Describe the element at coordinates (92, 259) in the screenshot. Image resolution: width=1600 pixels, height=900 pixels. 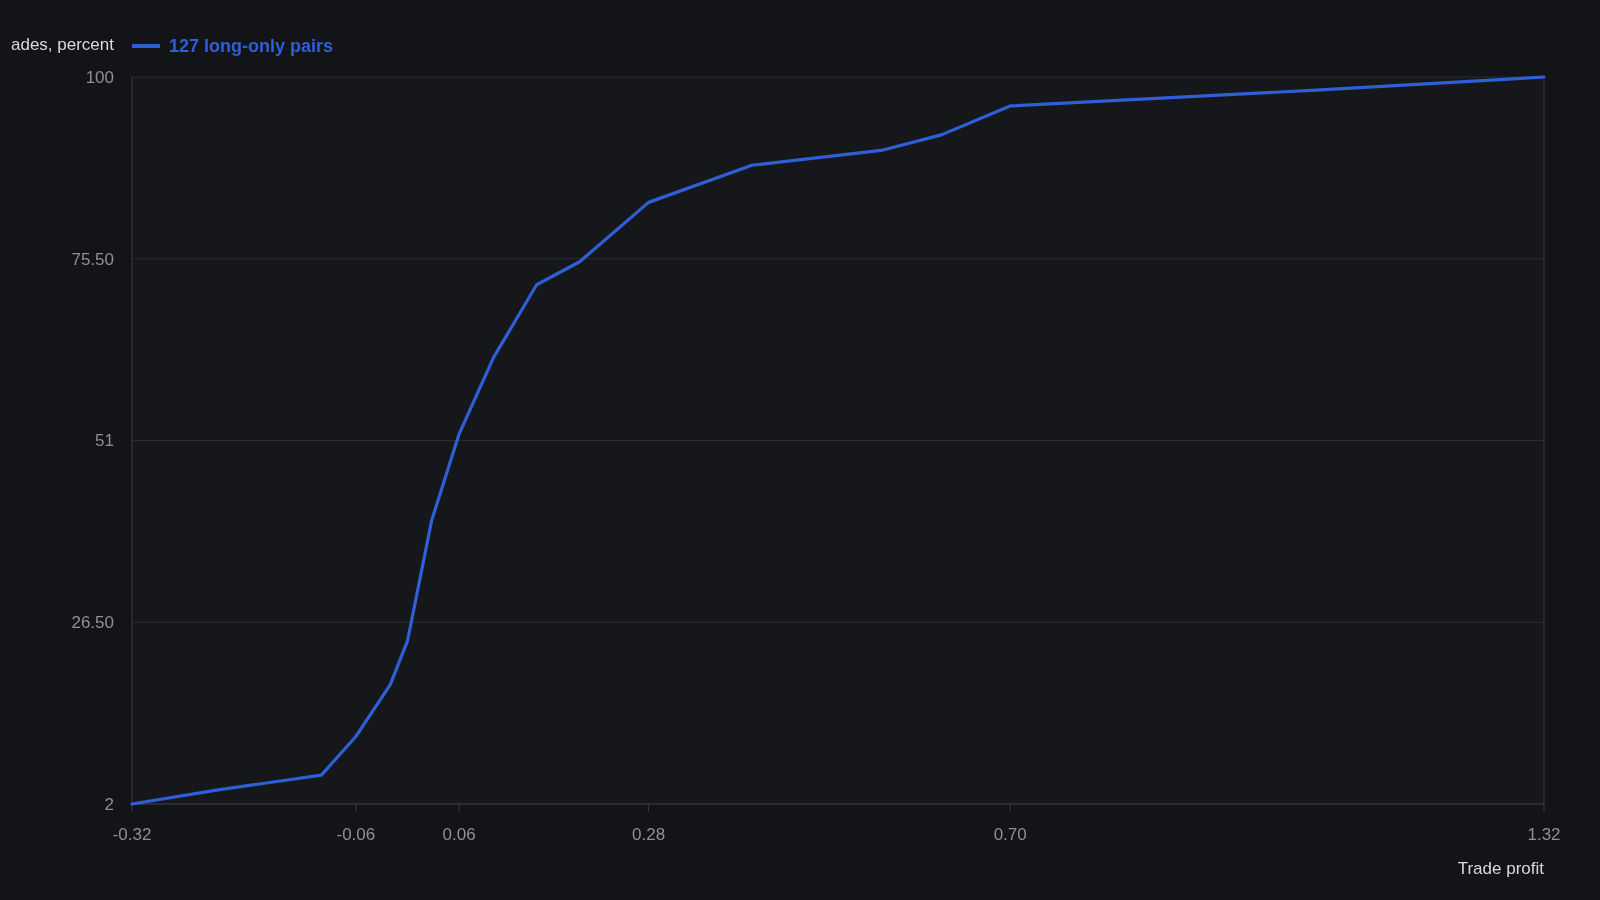
I see `y-tick-label: 75.50` at that location.